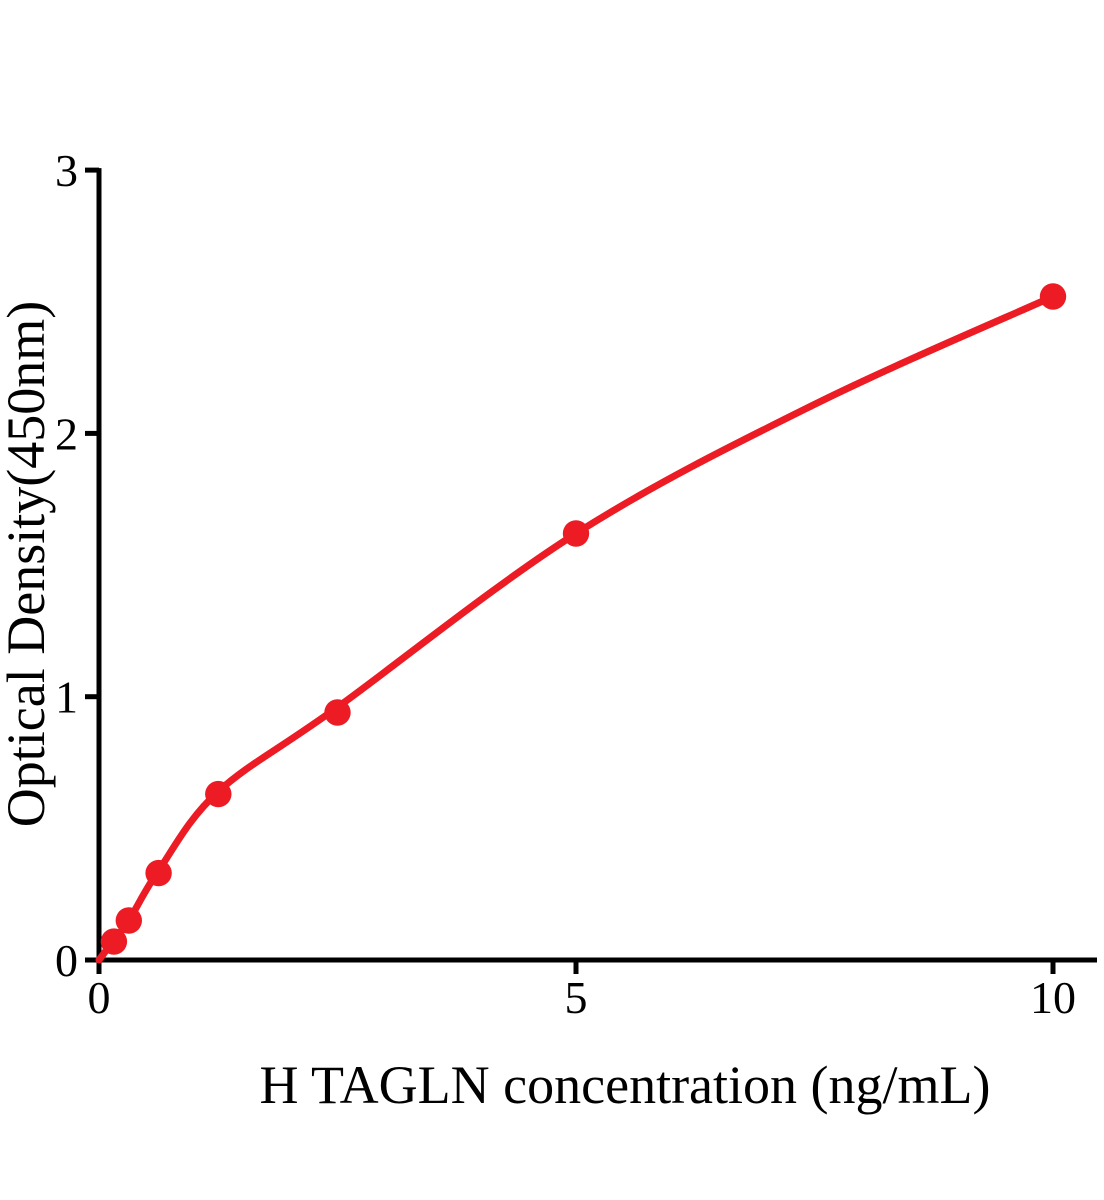 The height and width of the screenshot is (1200, 1104). What do you see at coordinates (66, 960) in the screenshot?
I see `y-tick-label: 0` at bounding box center [66, 960].